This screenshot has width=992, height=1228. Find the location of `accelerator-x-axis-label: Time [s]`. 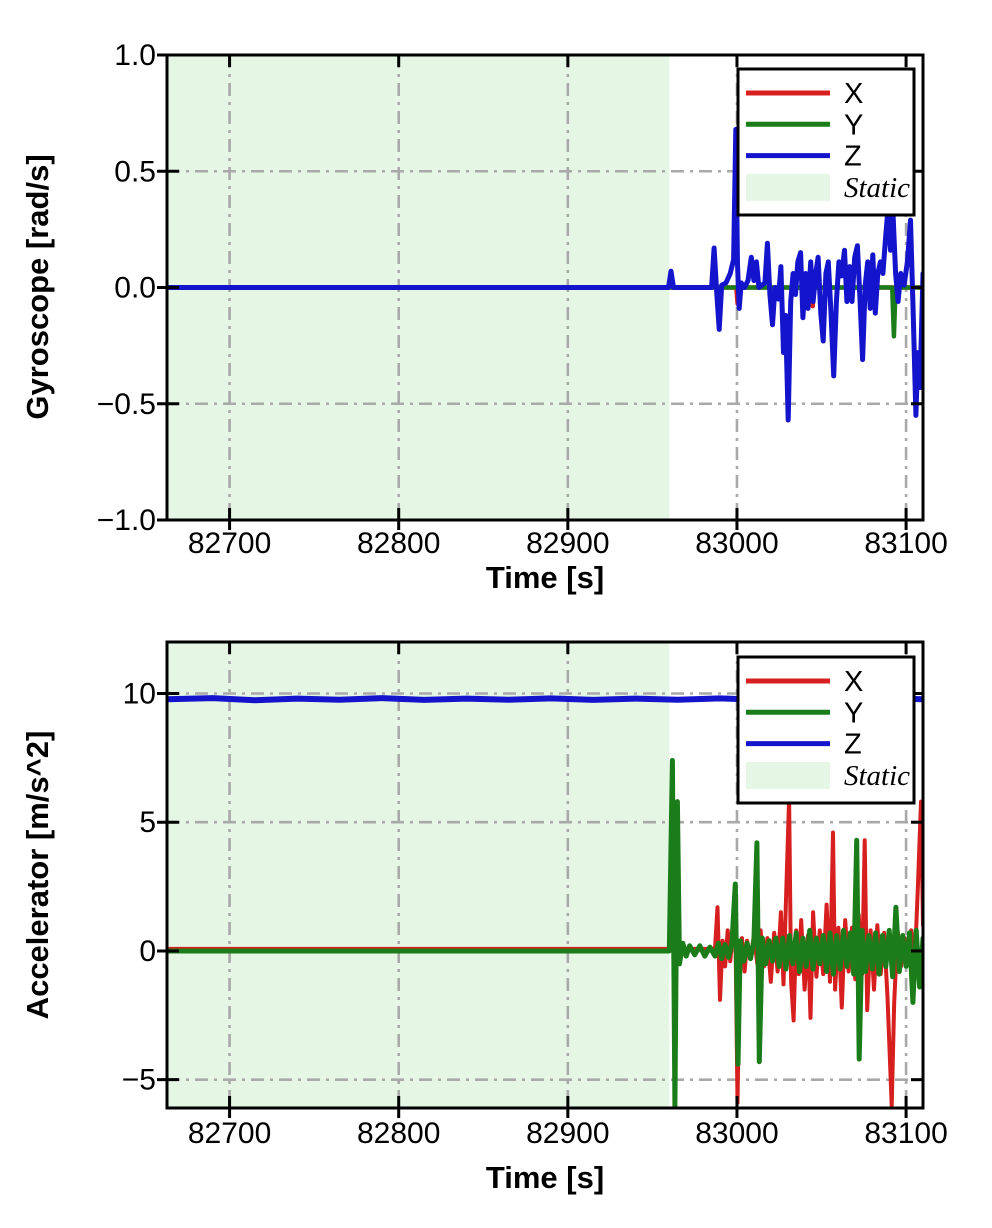

accelerator-x-axis-label: Time [s] is located at coordinates (545, 1177).